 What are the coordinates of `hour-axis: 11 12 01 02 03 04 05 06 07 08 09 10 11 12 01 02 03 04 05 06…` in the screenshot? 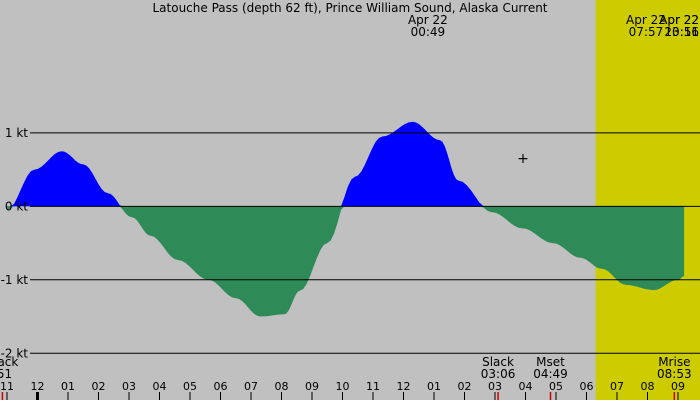 It's located at (342, 390).